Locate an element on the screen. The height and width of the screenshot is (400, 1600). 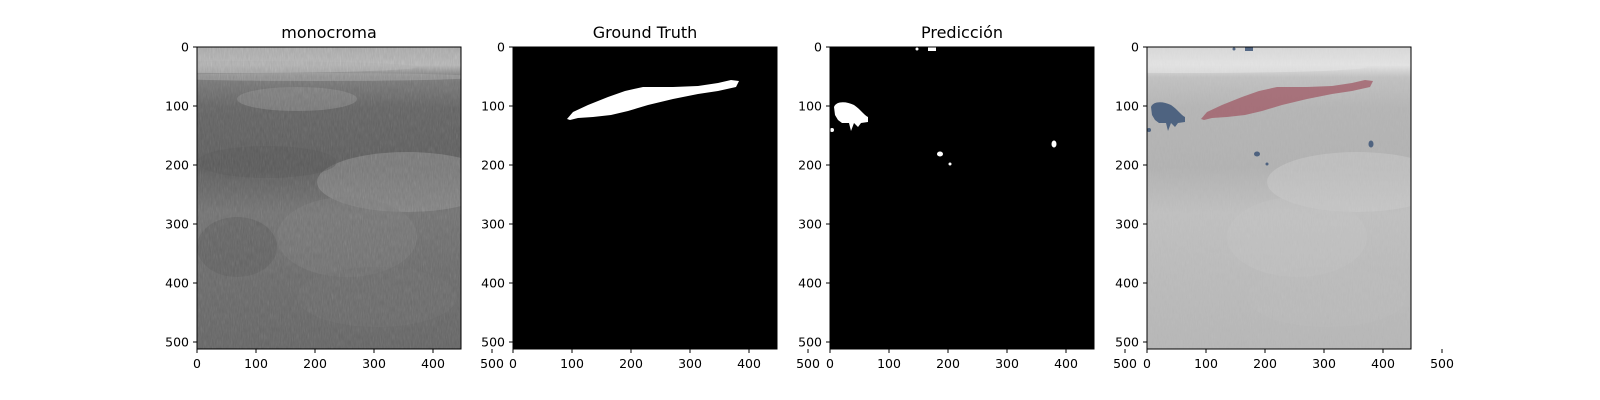
panel-monocroma: monocroma is located at coordinates (329, 186).